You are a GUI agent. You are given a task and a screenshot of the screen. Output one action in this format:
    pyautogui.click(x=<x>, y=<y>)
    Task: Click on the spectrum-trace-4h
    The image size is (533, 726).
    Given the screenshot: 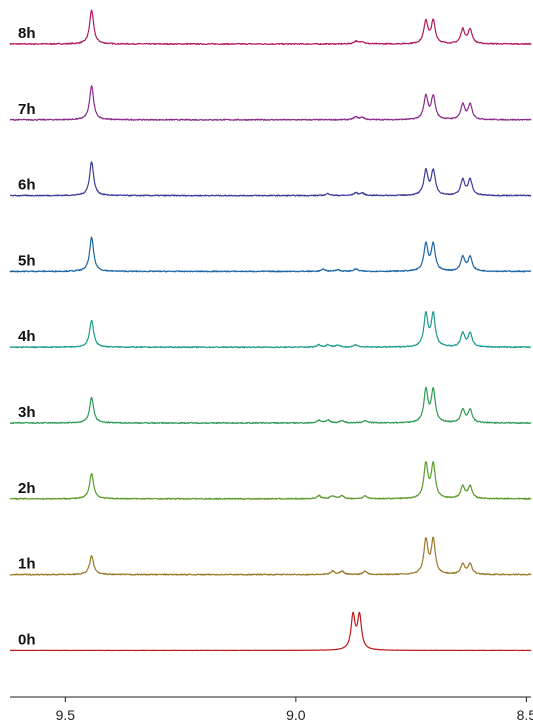 What is the action you would take?
    pyautogui.click(x=270, y=329)
    